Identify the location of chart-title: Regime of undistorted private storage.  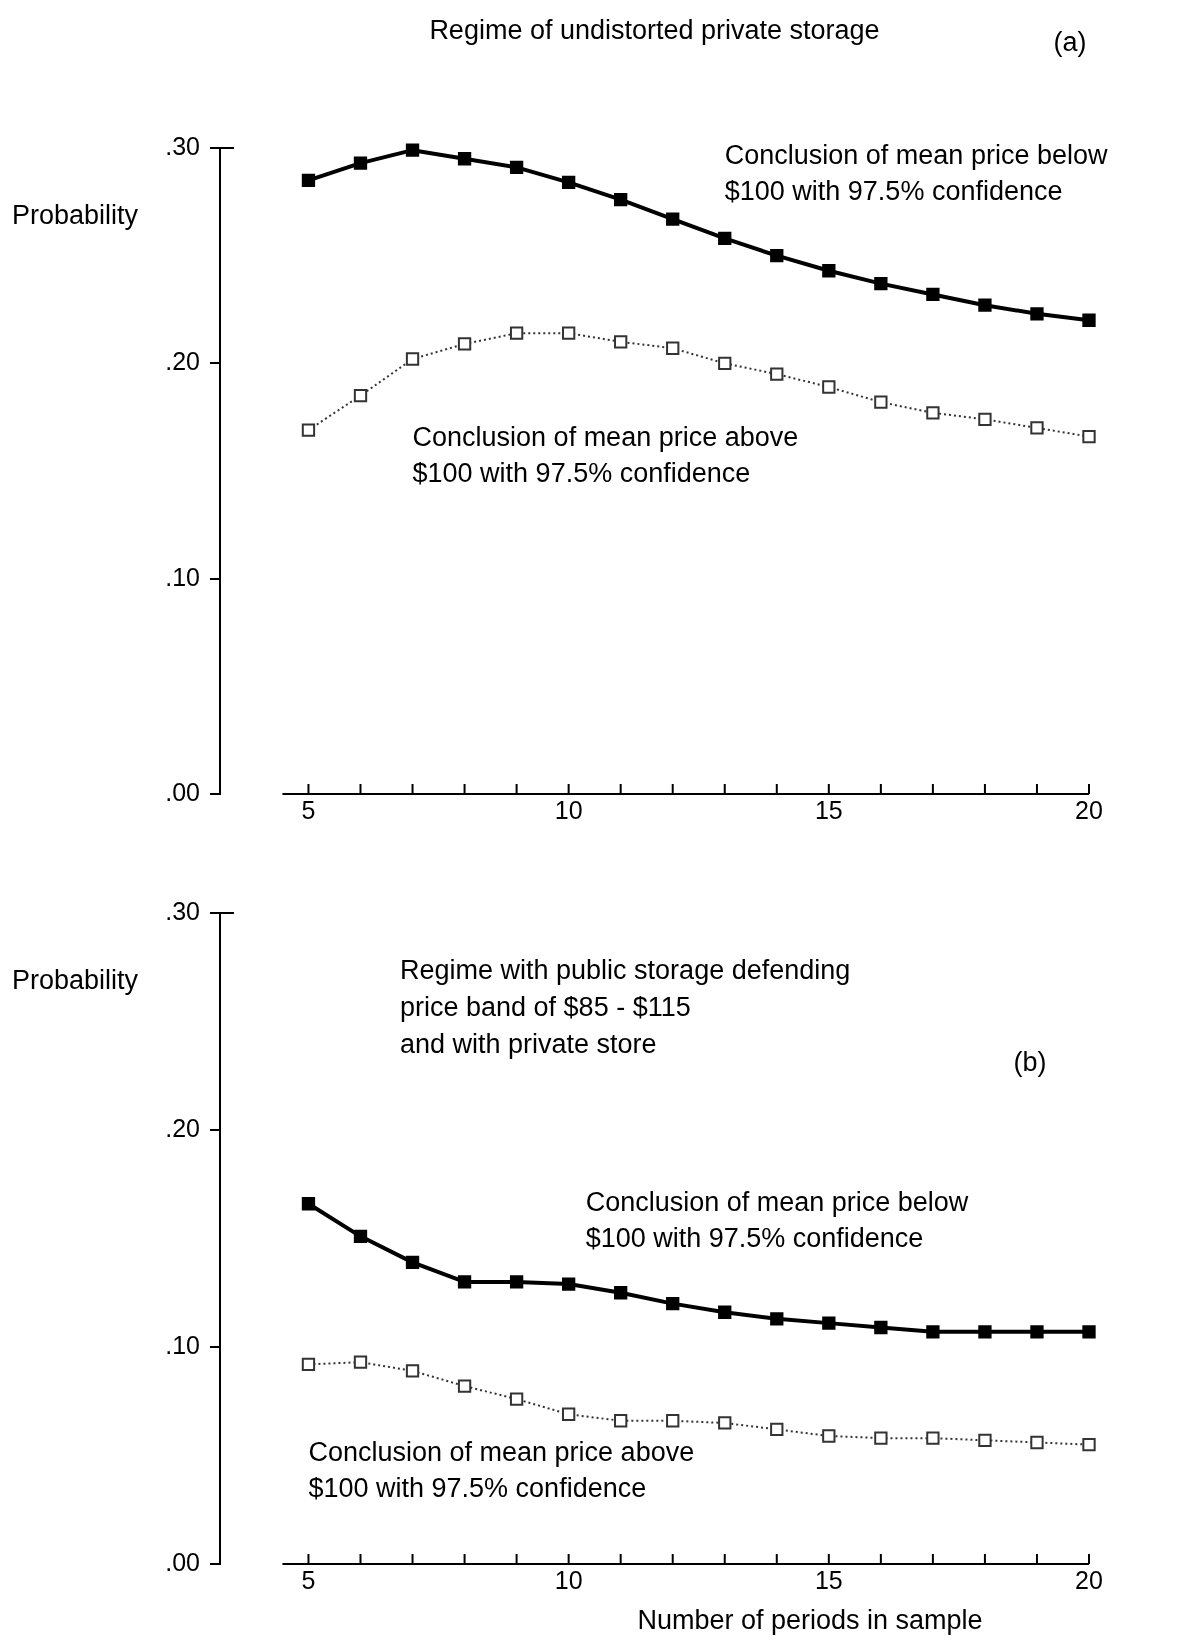
(654, 29).